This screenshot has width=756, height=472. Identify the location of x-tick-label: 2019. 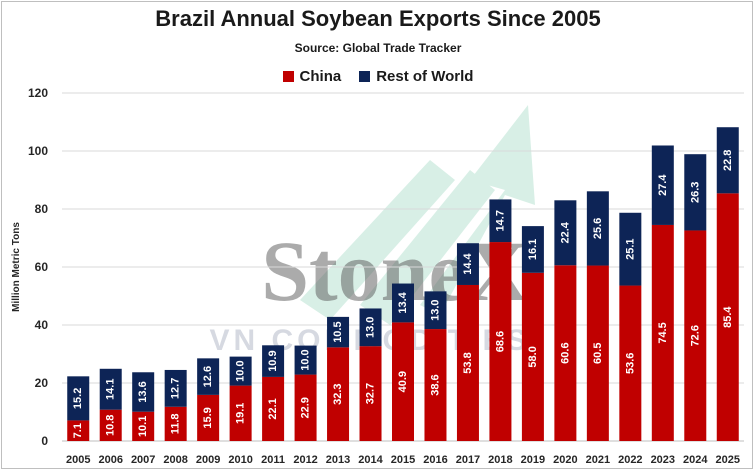
(533, 460).